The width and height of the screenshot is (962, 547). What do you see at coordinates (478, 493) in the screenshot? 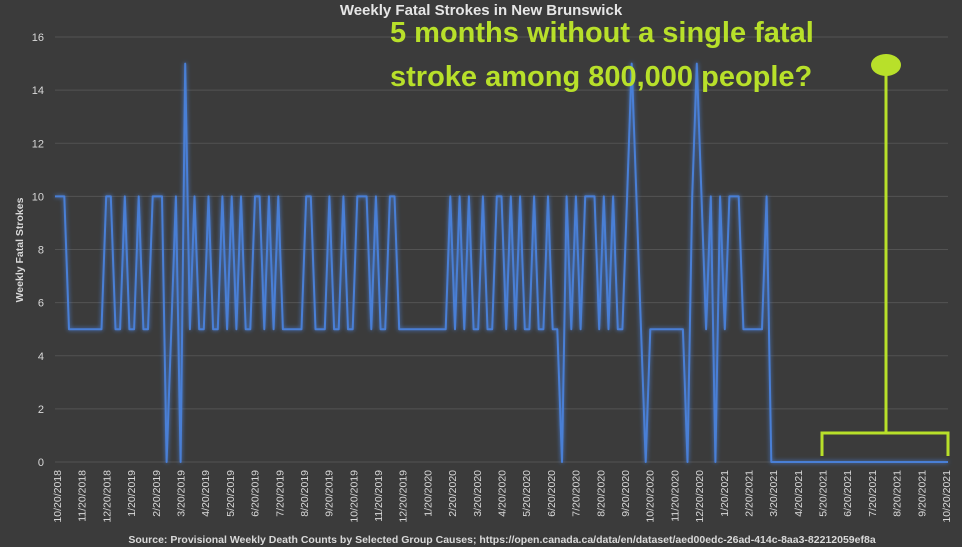
I see `x-tick-label: 3/20/2020` at bounding box center [478, 493].